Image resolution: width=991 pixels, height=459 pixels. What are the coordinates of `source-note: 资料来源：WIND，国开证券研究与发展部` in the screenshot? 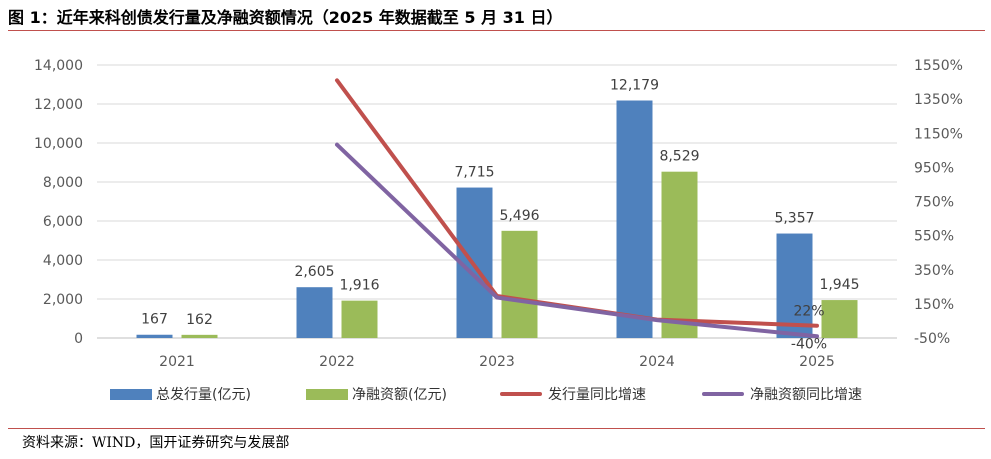 It's located at (156, 443).